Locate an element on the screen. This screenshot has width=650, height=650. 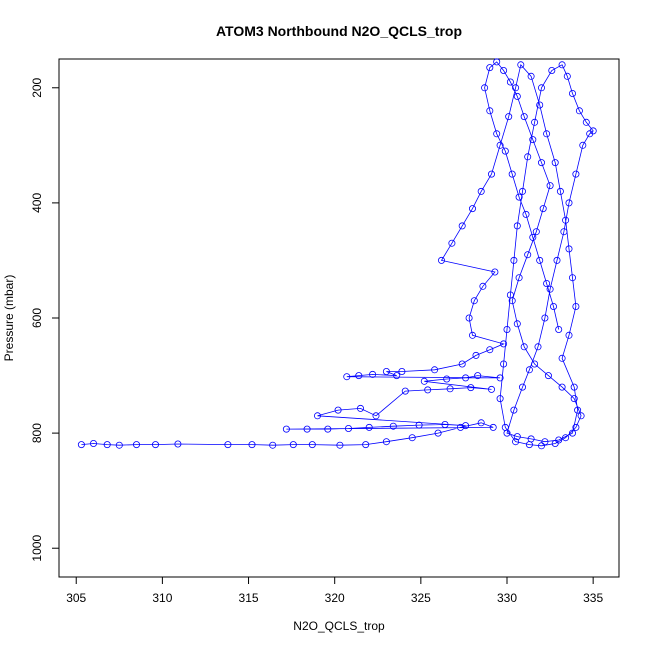
x-tick-label: 335 is located at coordinates (593, 598).